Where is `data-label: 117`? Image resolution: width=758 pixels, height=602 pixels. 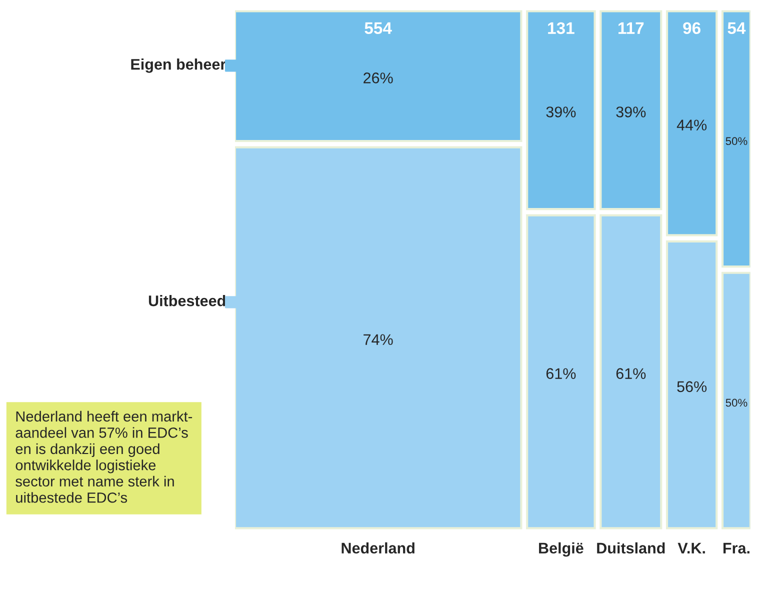
data-label: 117 is located at coordinates (631, 28).